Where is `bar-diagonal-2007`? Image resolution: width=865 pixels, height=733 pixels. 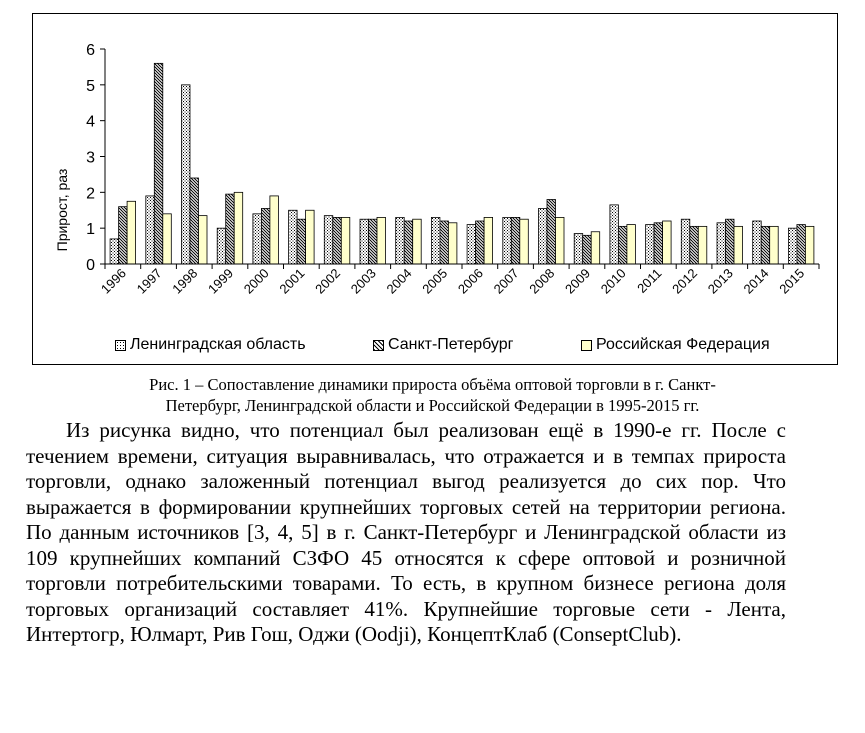 bar-diagonal-2007 is located at coordinates (515, 241).